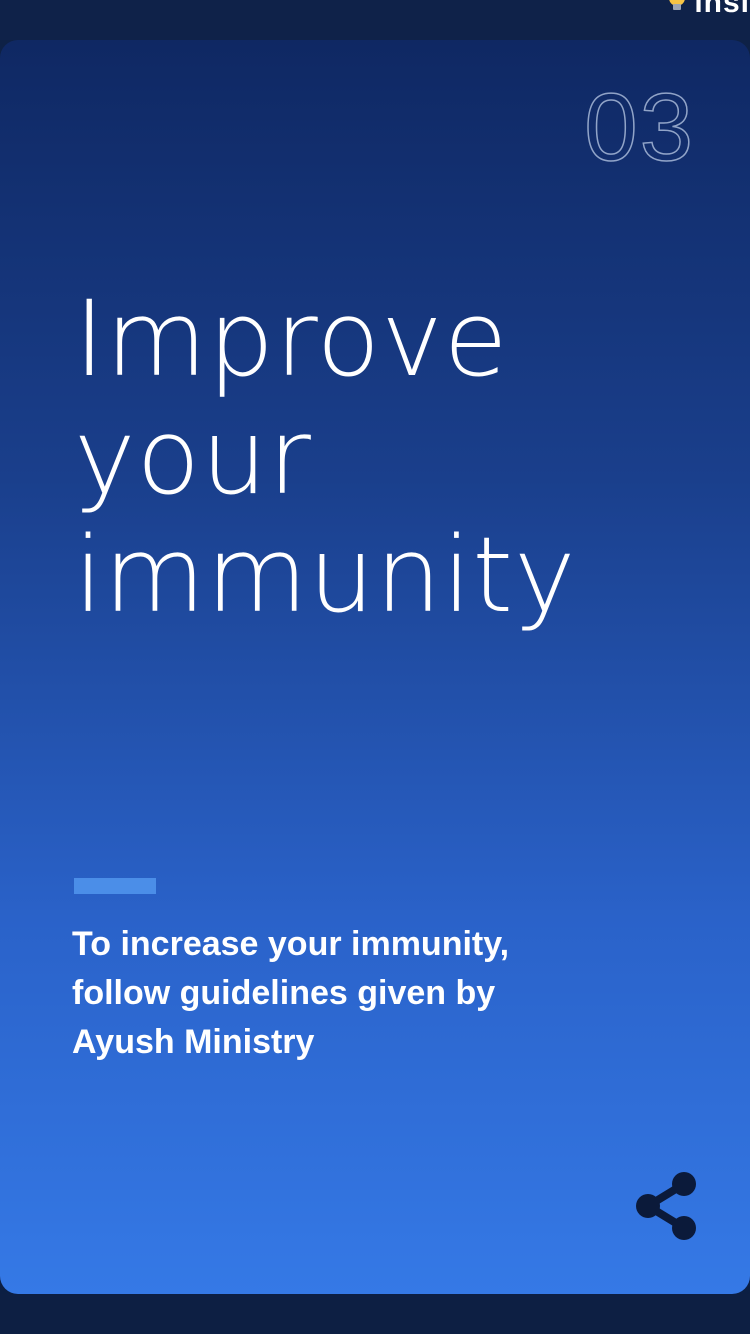 This screenshot has height=1334, width=750. Describe the element at coordinates (284, 993) in the screenshot. I see `description-line: follow guidelines given by` at that location.